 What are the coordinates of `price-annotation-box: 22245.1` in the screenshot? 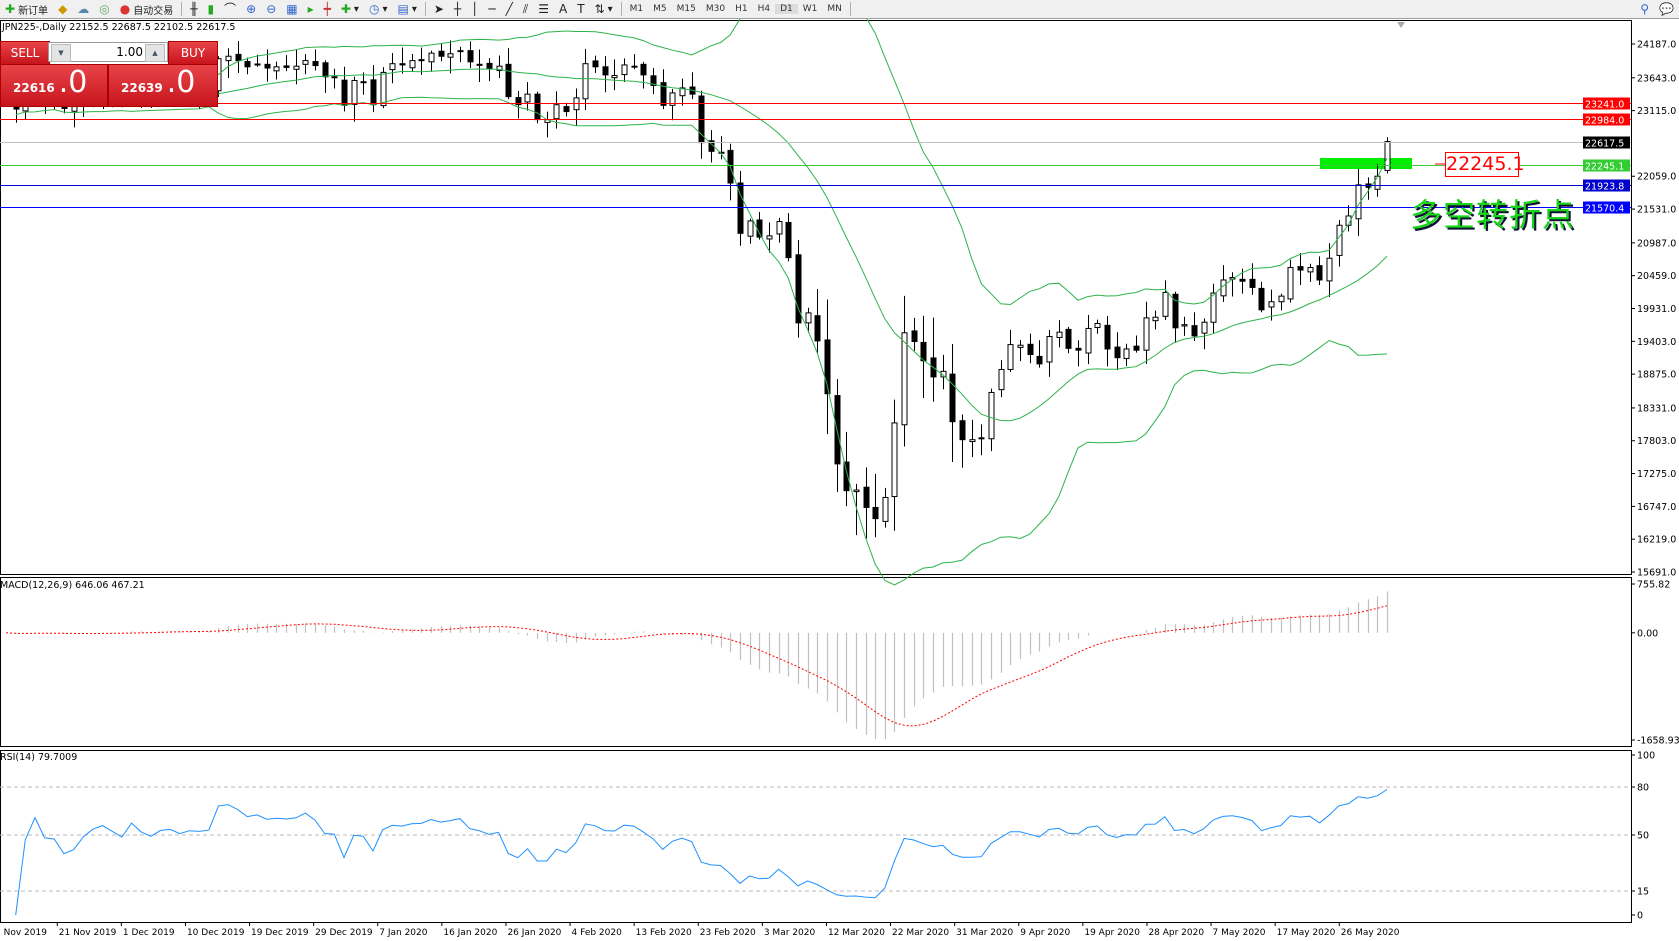 It's located at (1485, 164).